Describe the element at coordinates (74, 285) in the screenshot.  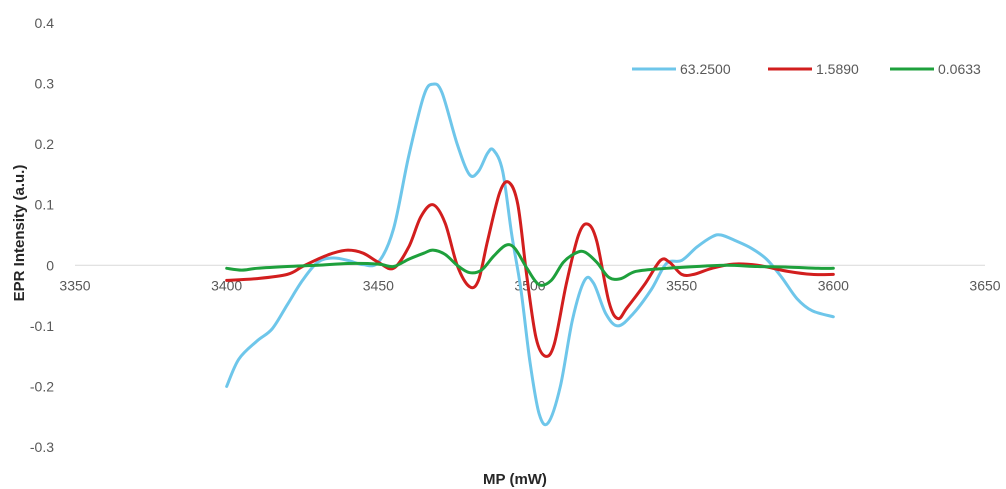
I see `x-tick-label: 3350` at that location.